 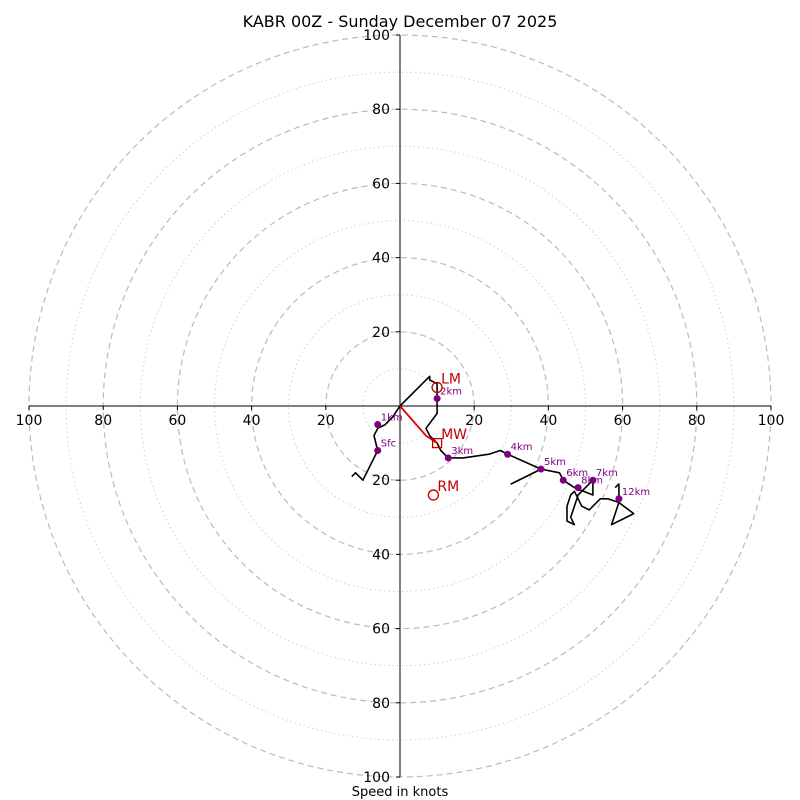 What do you see at coordinates (451, 379) in the screenshot?
I see `storm-motion-label: LM` at bounding box center [451, 379].